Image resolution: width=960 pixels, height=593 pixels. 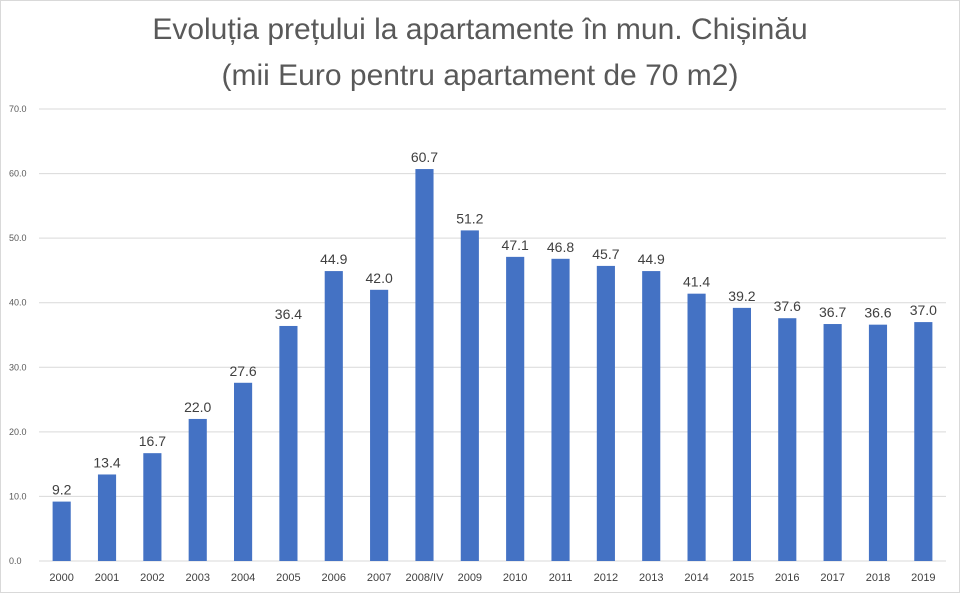 What do you see at coordinates (651, 578) in the screenshot?
I see `x-tick-label: 2013` at bounding box center [651, 578].